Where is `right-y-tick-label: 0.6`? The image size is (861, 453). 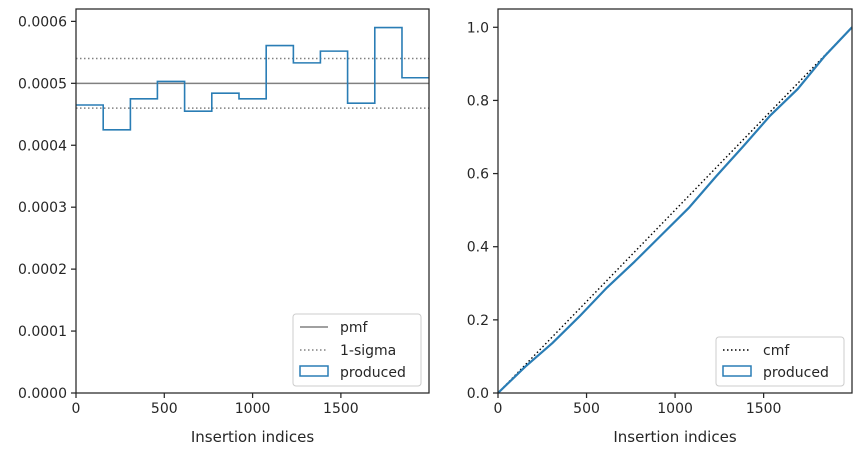
right-y-tick-label: 0.6 is located at coordinates (478, 175).